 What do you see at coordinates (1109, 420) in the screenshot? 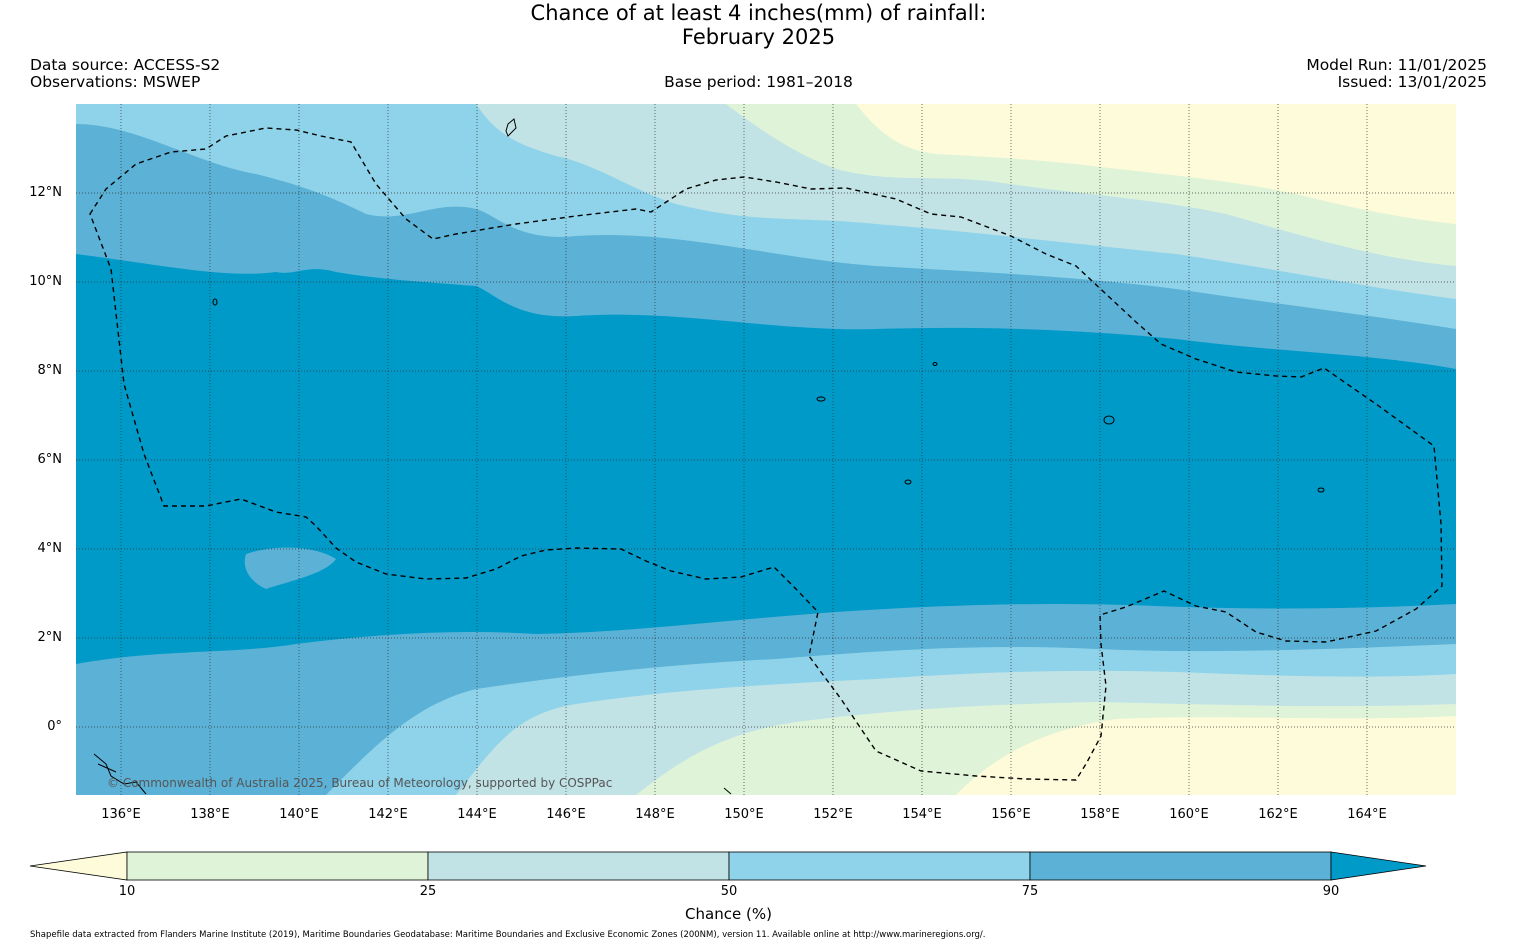
I see `island-pohnpei` at bounding box center [1109, 420].